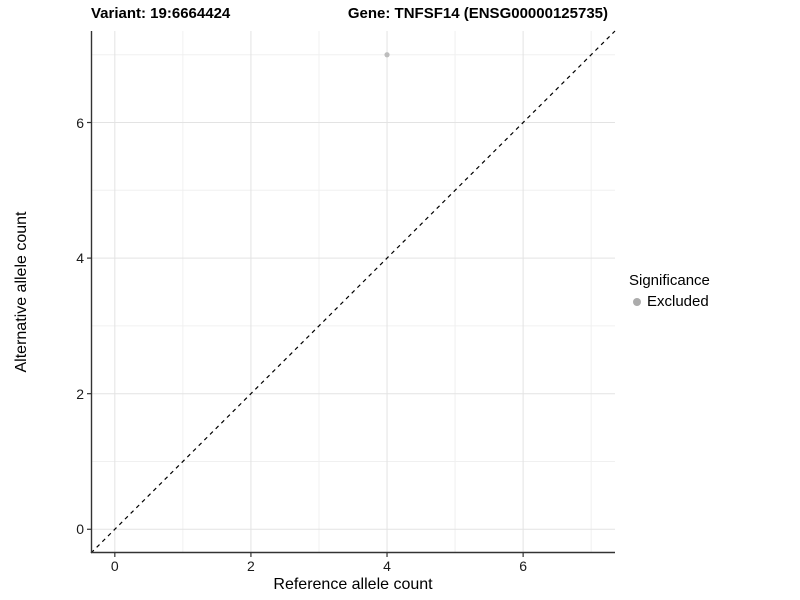 The width and height of the screenshot is (800, 600). Describe the element at coordinates (80, 122) in the screenshot. I see `y-tick-label: 6` at that location.